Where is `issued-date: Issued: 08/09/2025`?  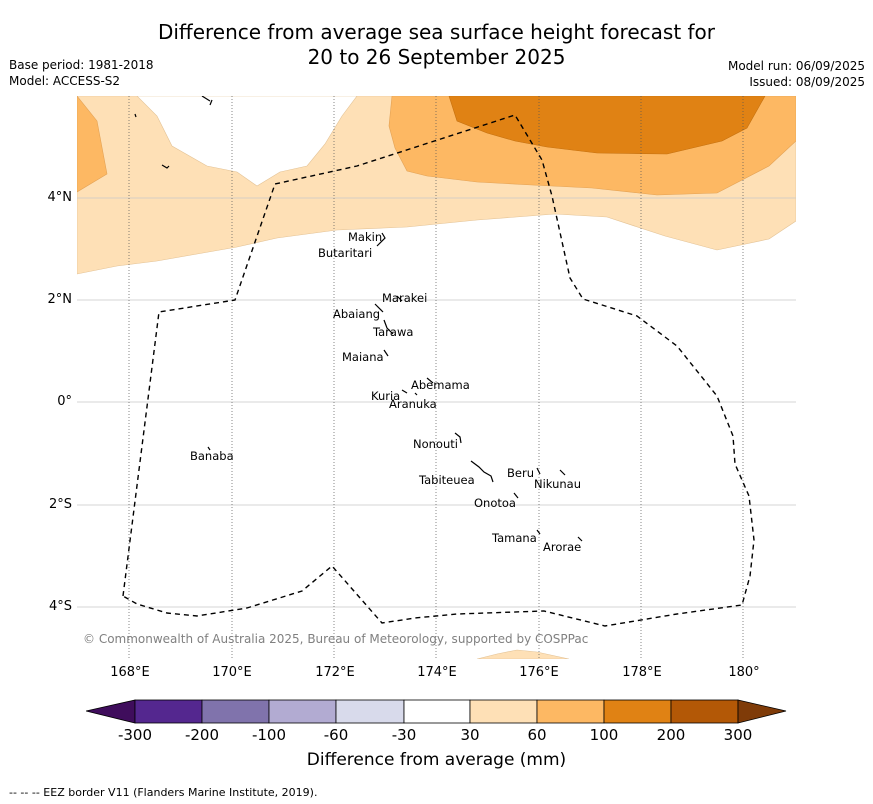
issued-date: Issued: 08/09/2025 is located at coordinates (807, 82).